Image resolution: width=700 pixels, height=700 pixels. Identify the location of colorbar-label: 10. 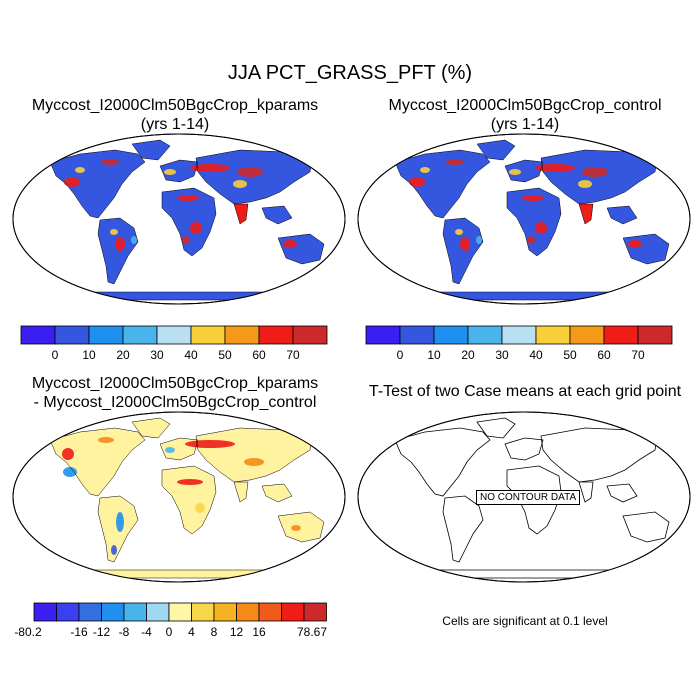
(89, 355).